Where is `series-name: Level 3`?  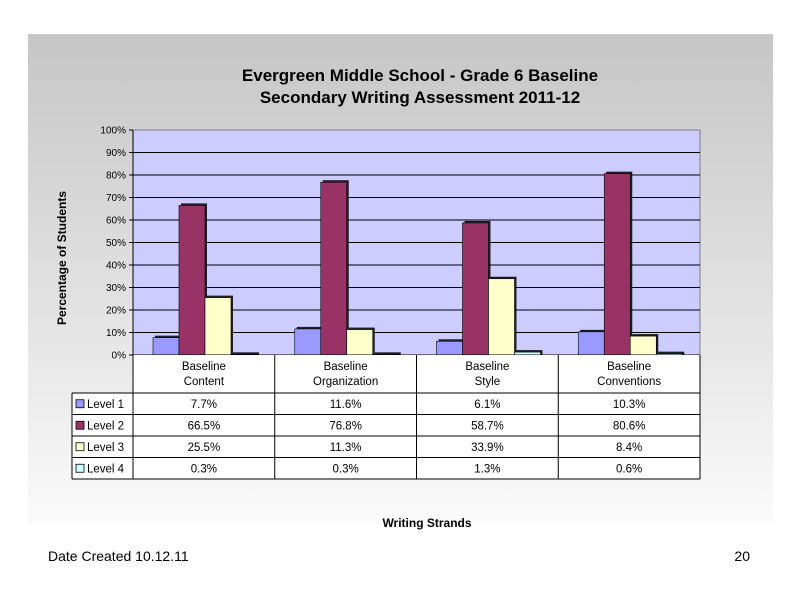 series-name: Level 3 is located at coordinates (105, 448).